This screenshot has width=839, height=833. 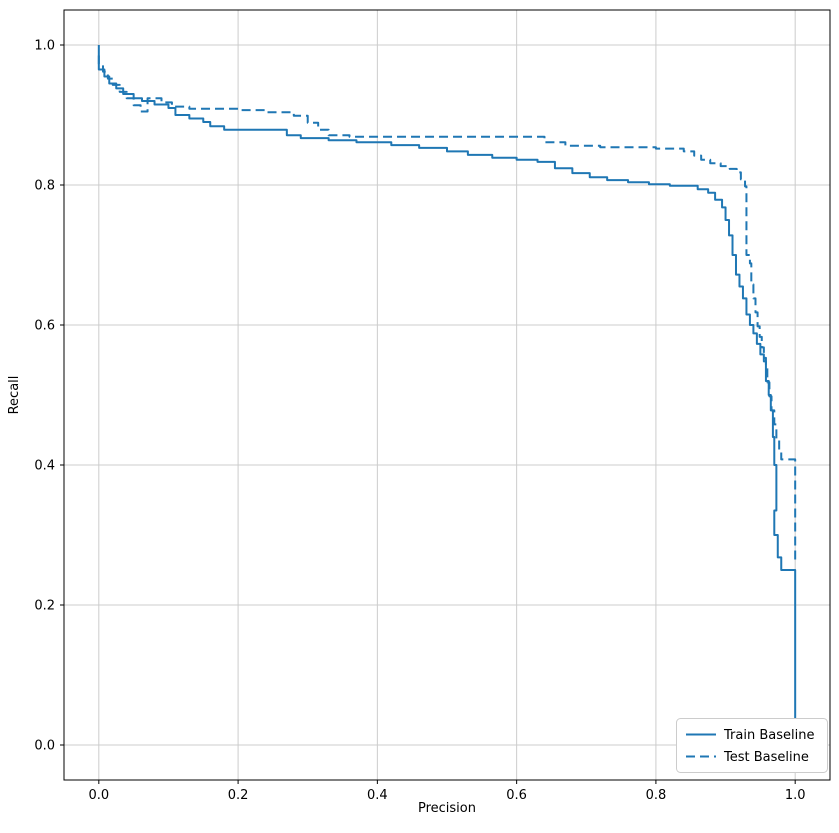 What do you see at coordinates (44, 186) in the screenshot?
I see `y-tick-label: 0.8` at bounding box center [44, 186].